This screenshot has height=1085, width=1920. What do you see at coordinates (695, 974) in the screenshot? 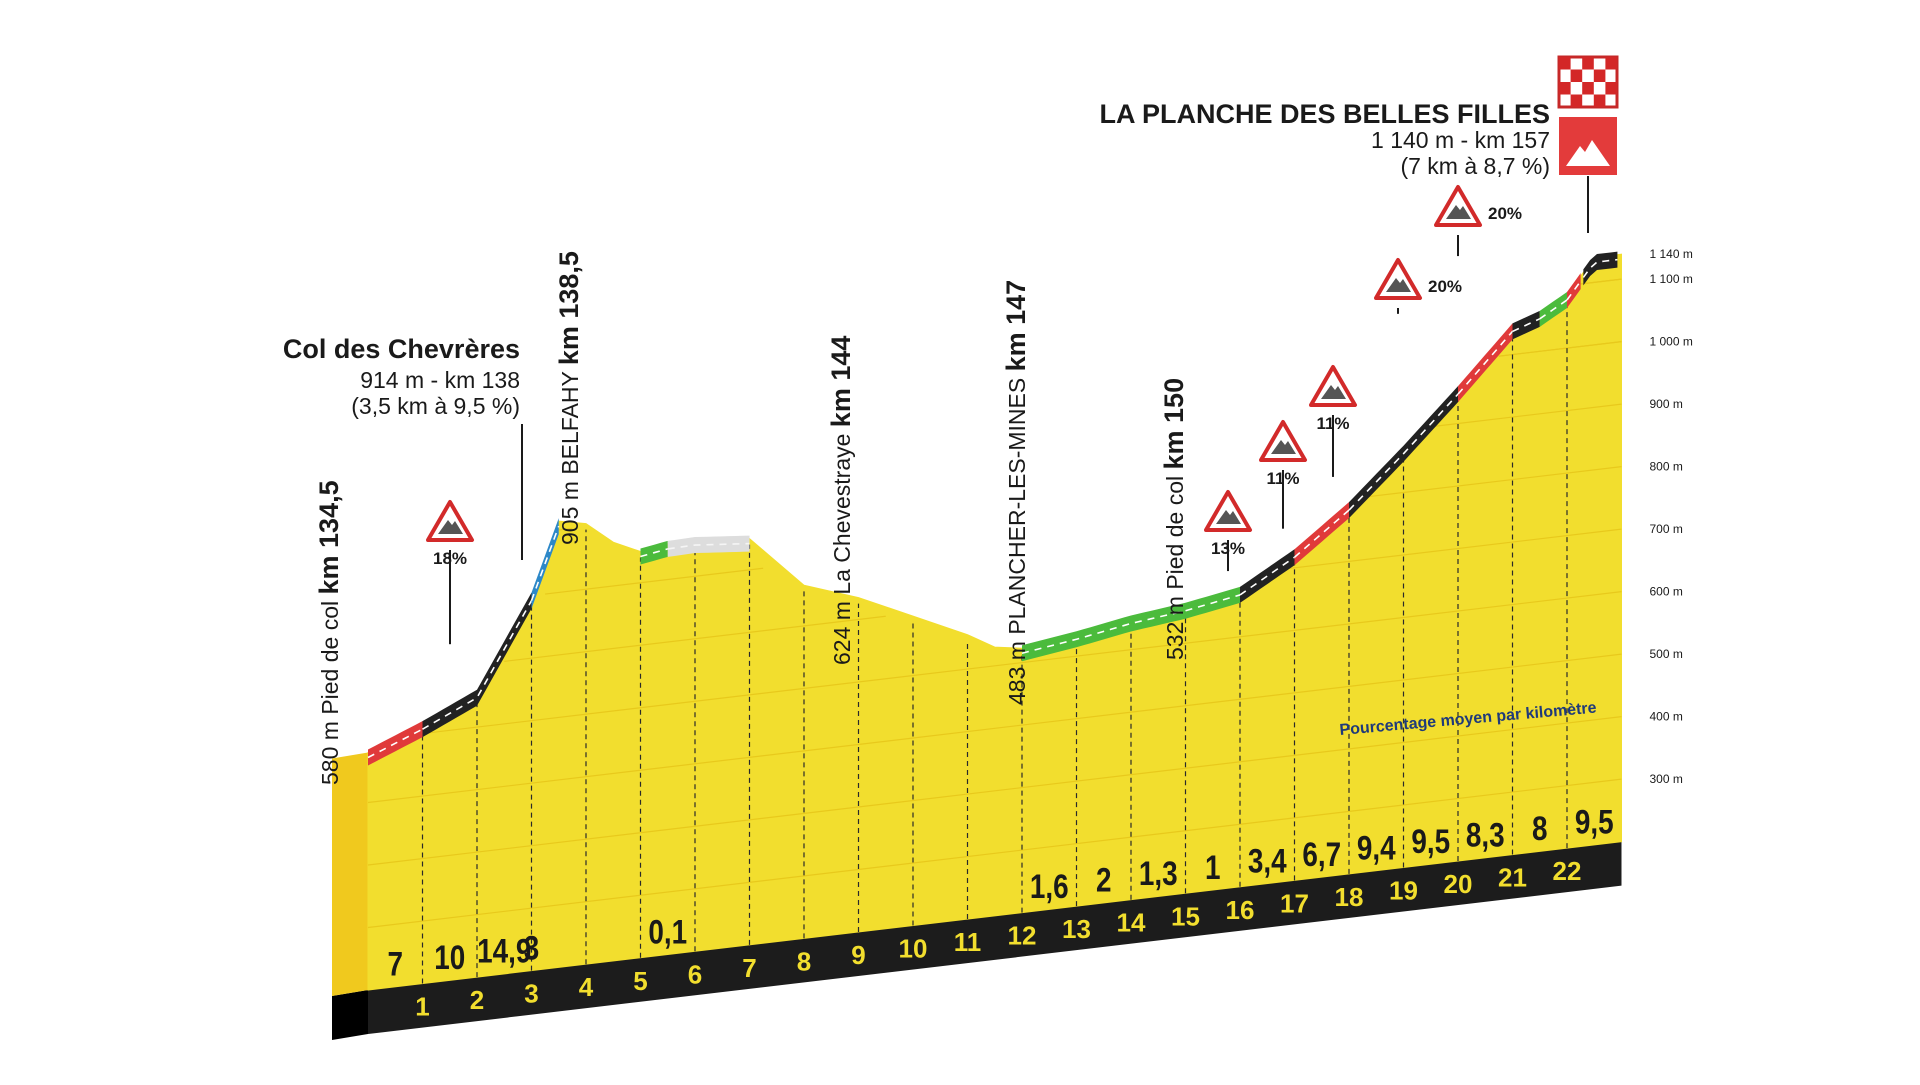
I see `km-label: 6` at bounding box center [695, 974].